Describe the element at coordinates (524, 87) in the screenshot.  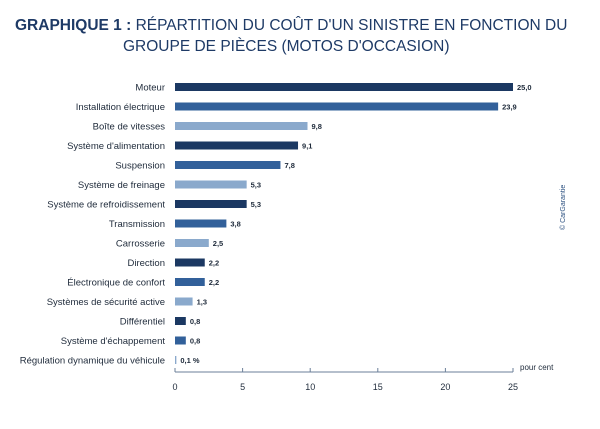
I see `value-label: 25,0` at that location.